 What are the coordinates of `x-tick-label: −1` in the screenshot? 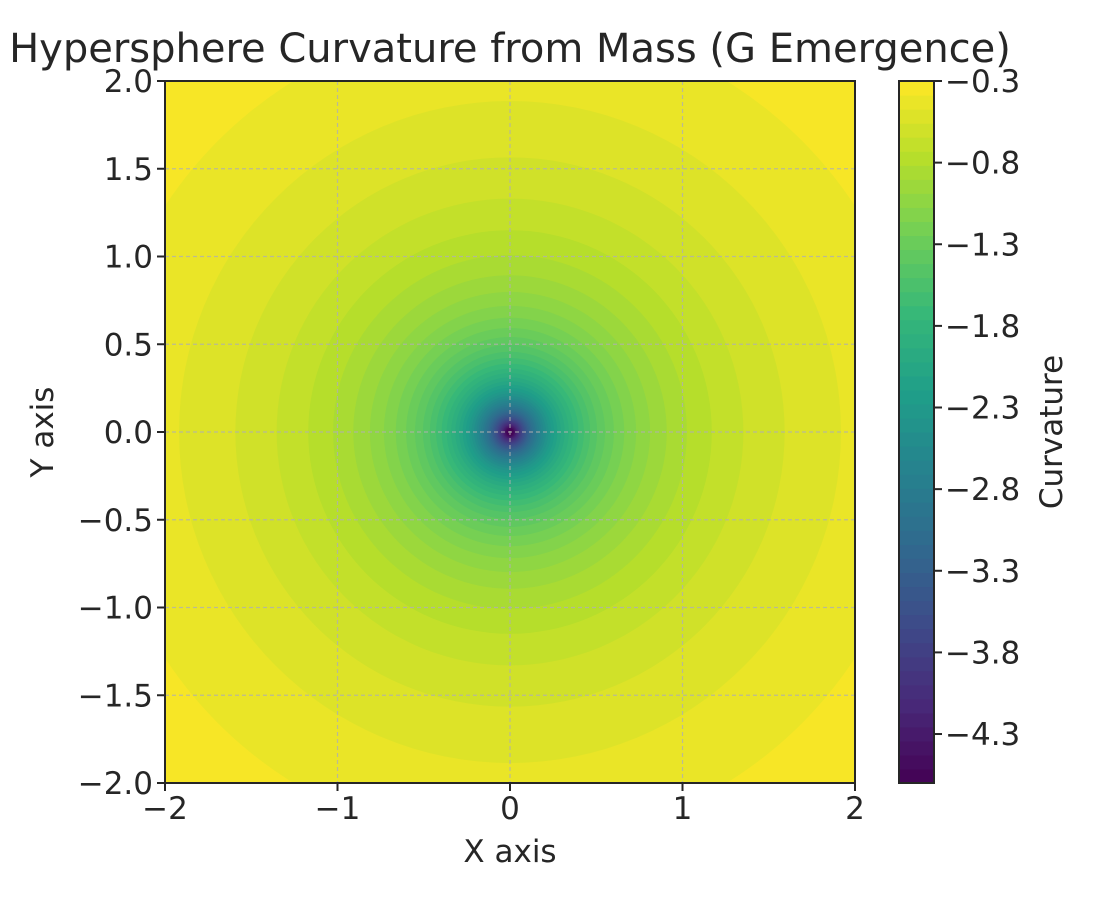 It's located at (338, 809).